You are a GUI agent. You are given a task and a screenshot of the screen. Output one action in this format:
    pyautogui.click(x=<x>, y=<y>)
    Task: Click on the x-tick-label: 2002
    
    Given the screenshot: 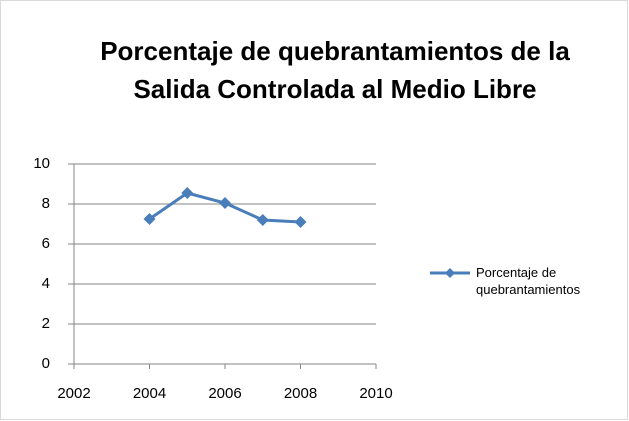 What is the action you would take?
    pyautogui.click(x=73, y=393)
    